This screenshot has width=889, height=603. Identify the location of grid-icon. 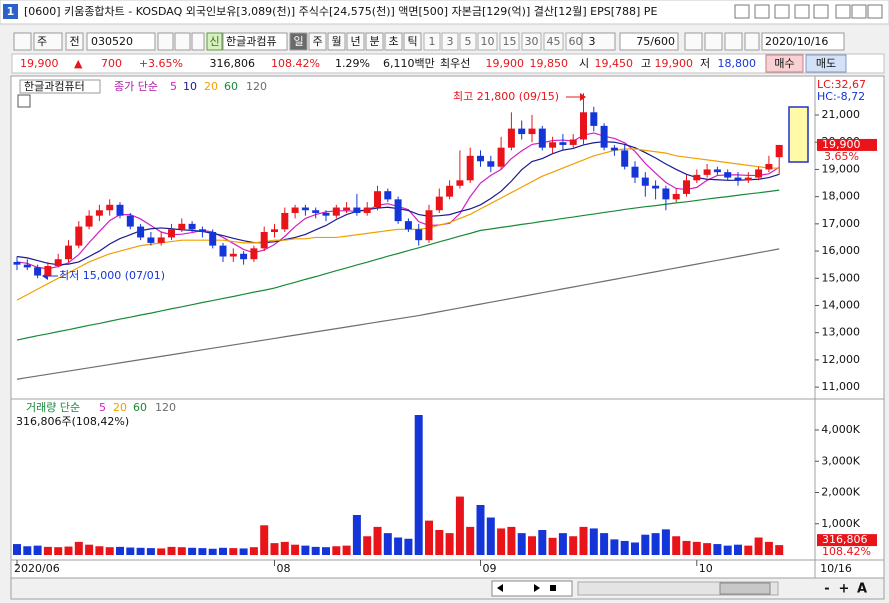
(24, 101).